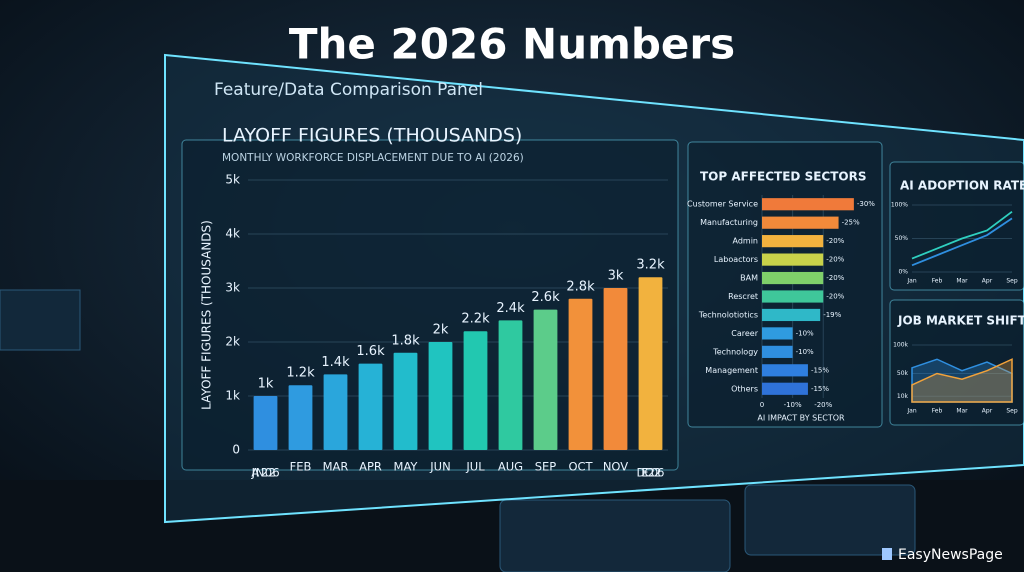 The image size is (1024, 572). I want to click on y-tick-label: 4k, so click(232, 234).